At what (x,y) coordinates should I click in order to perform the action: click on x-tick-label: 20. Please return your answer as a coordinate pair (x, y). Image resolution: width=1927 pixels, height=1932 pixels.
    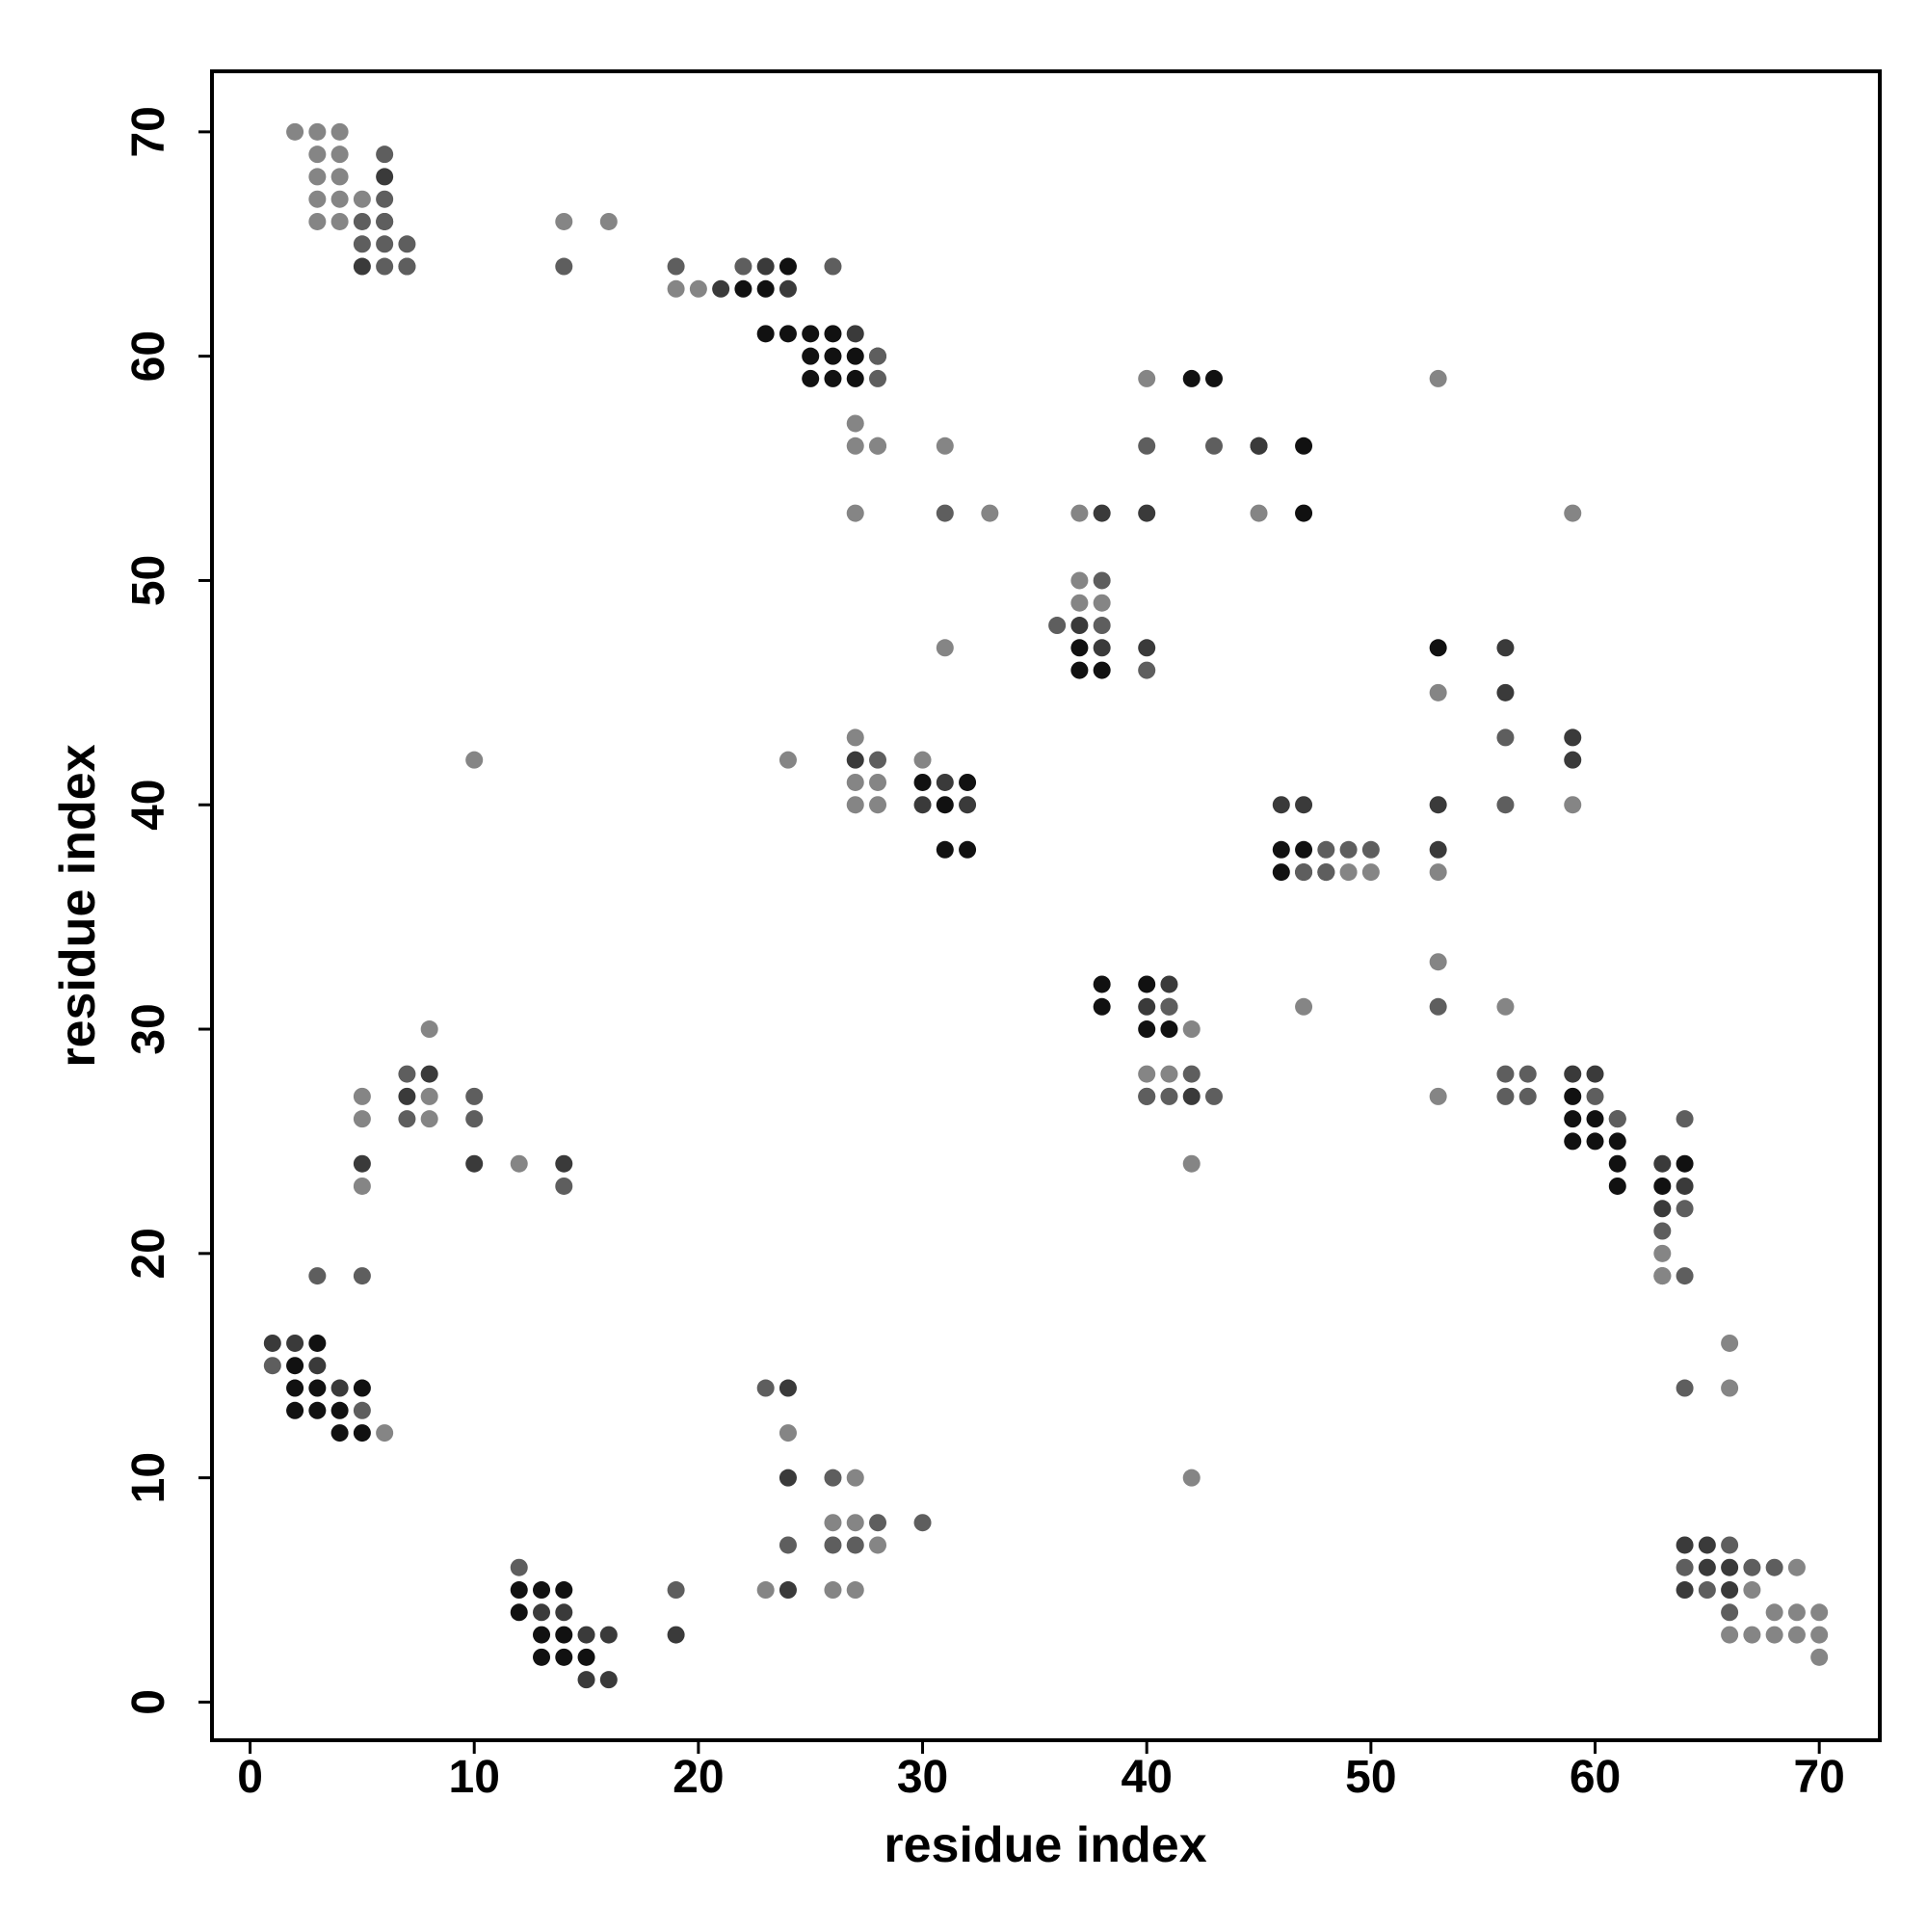
    Looking at the image, I should click on (698, 1777).